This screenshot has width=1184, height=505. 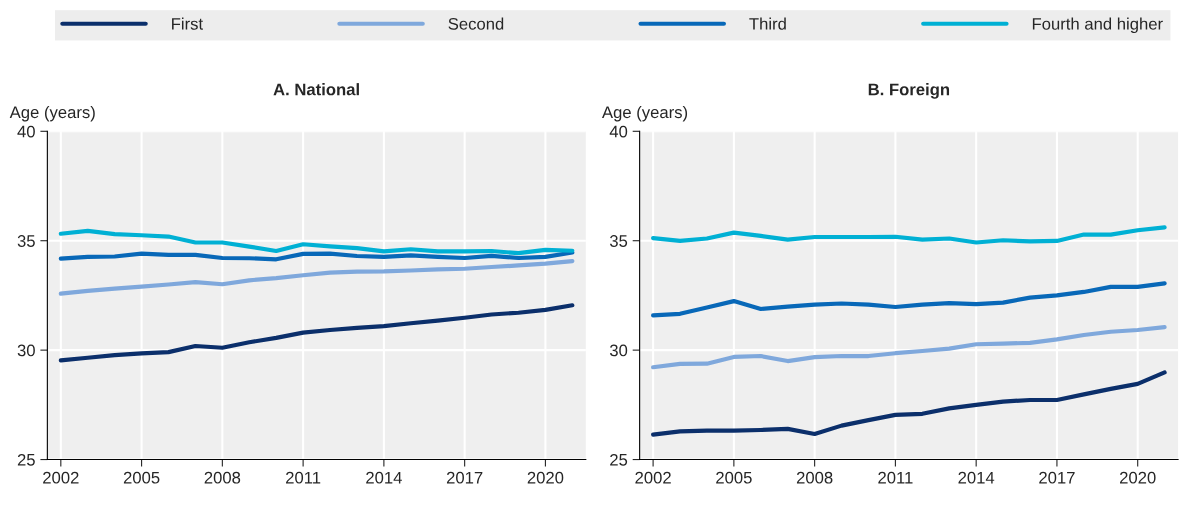 What do you see at coordinates (909, 91) in the screenshot?
I see `chart-title: B. Foreign` at bounding box center [909, 91].